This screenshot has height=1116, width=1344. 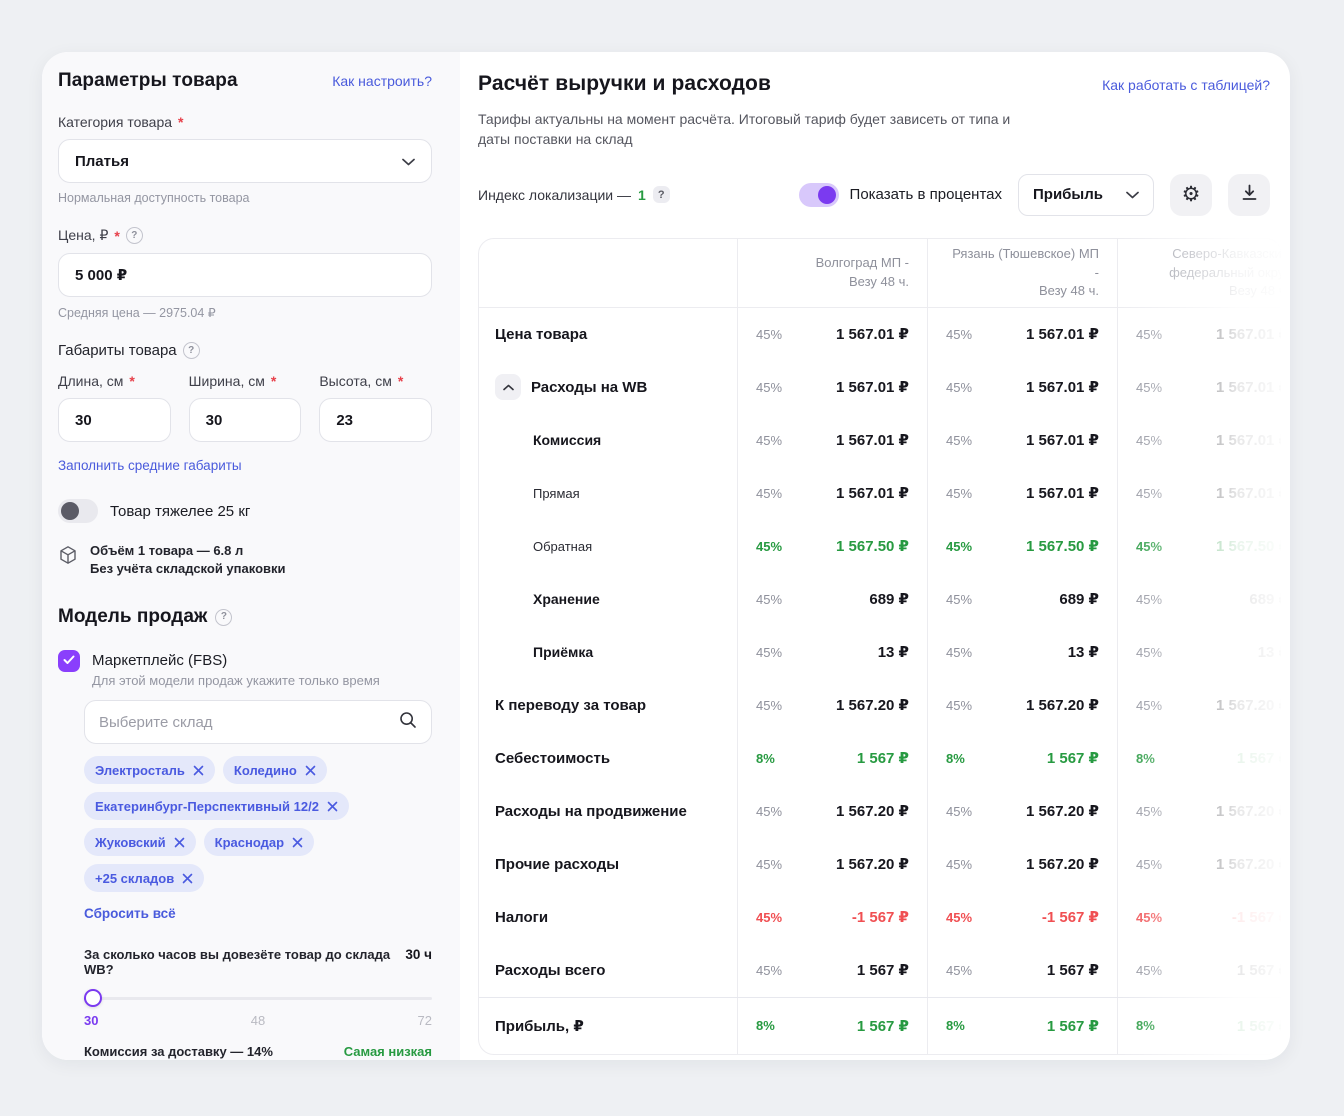 What do you see at coordinates (765, 1026) in the screenshot?
I see `row-percent: 8%` at bounding box center [765, 1026].